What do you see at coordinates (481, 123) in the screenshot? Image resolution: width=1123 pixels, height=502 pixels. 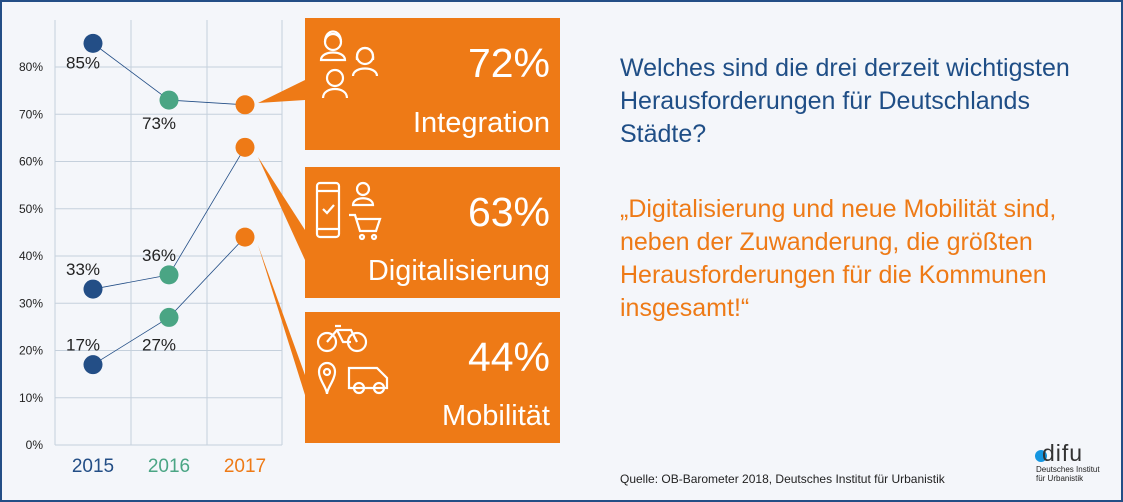 I see `integration-label: Integration` at bounding box center [481, 123].